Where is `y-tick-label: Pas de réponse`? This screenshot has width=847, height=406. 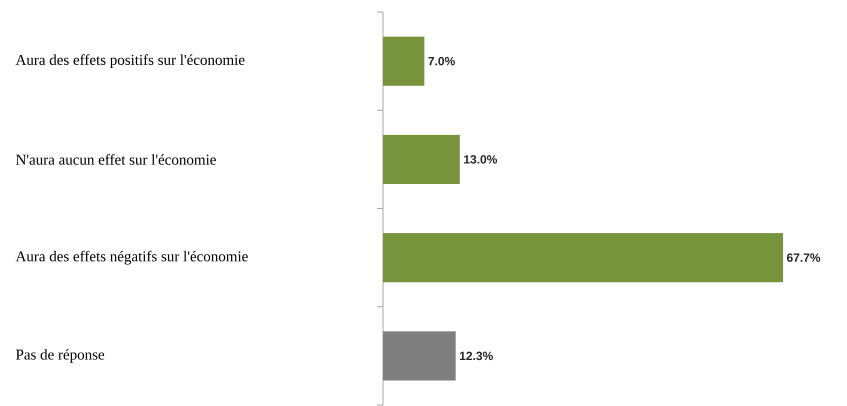 y-tick-label: Pas de réponse is located at coordinates (60, 356).